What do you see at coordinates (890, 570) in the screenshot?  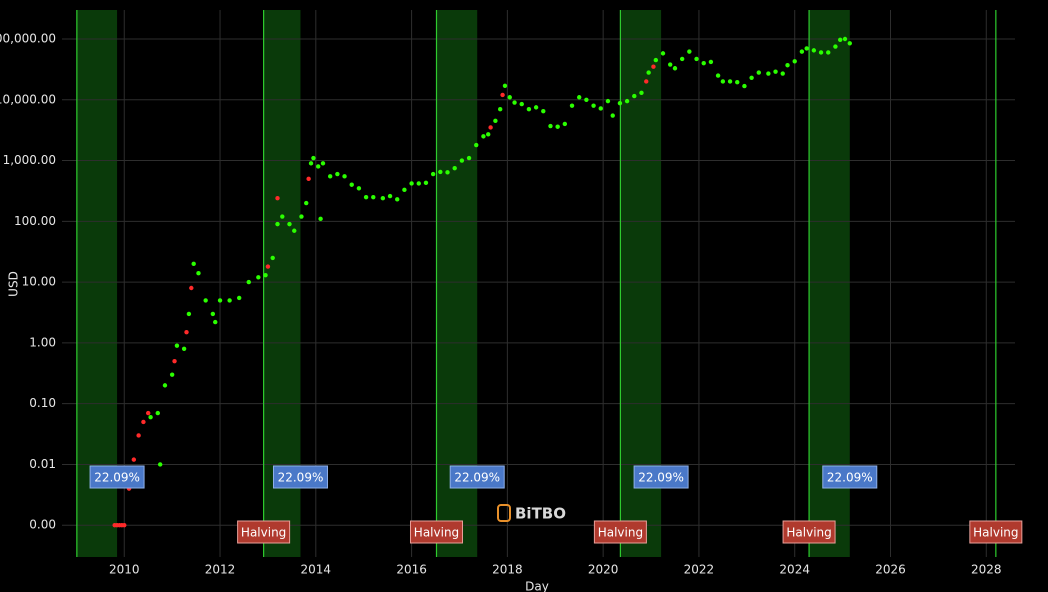 I see `x-tick-label: 2026` at bounding box center [890, 570].